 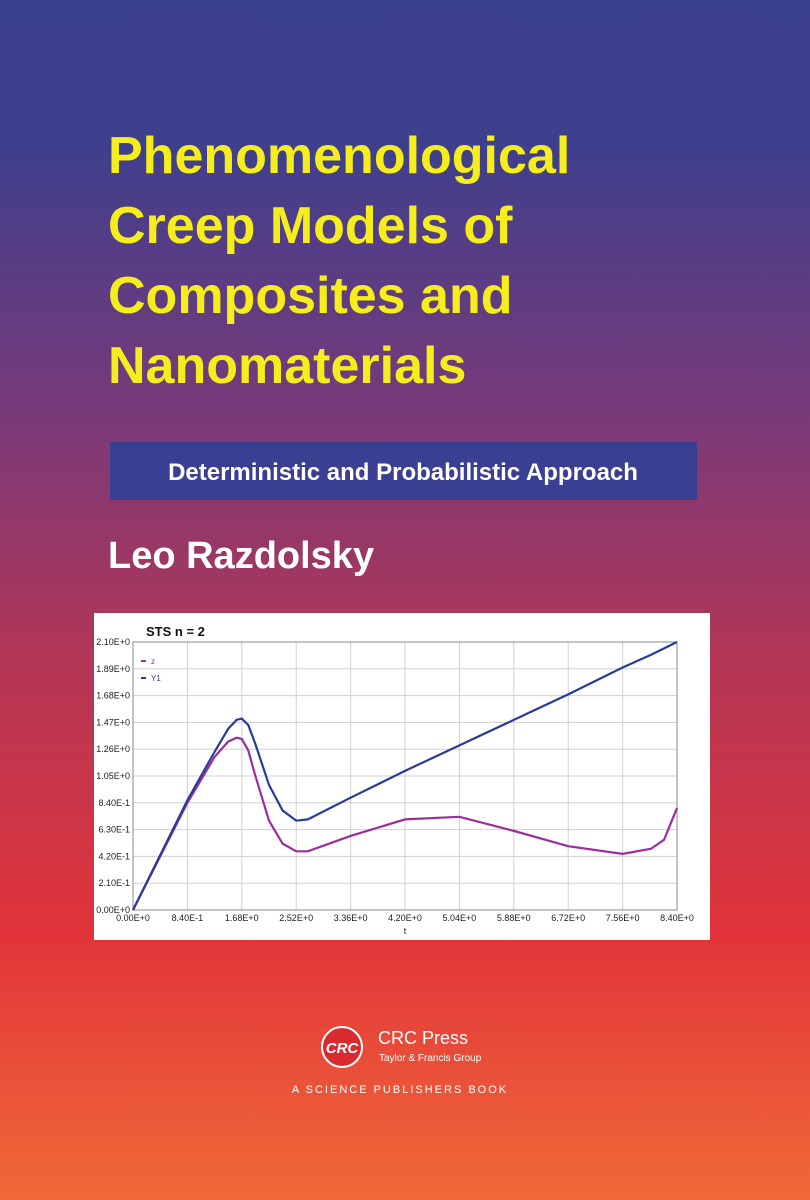 I want to click on y-tick-label: 8.40E-1, so click(x=114, y=803).